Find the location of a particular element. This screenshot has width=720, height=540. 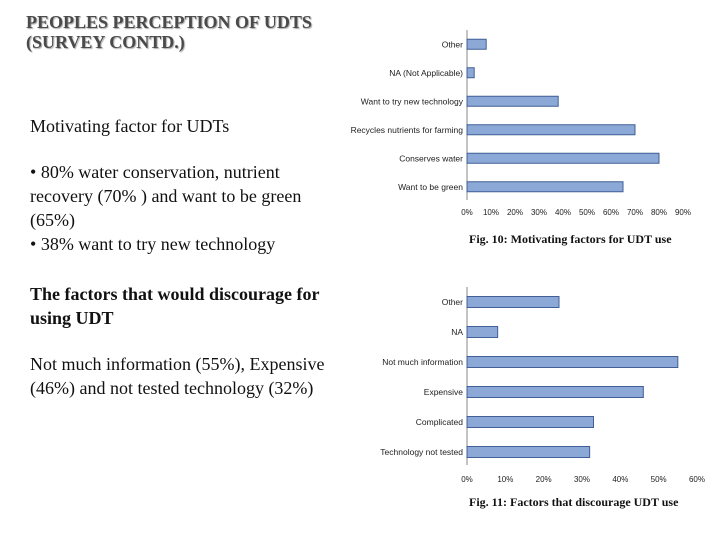

fig11-category-label: Technology not tested is located at coordinates (421, 452).